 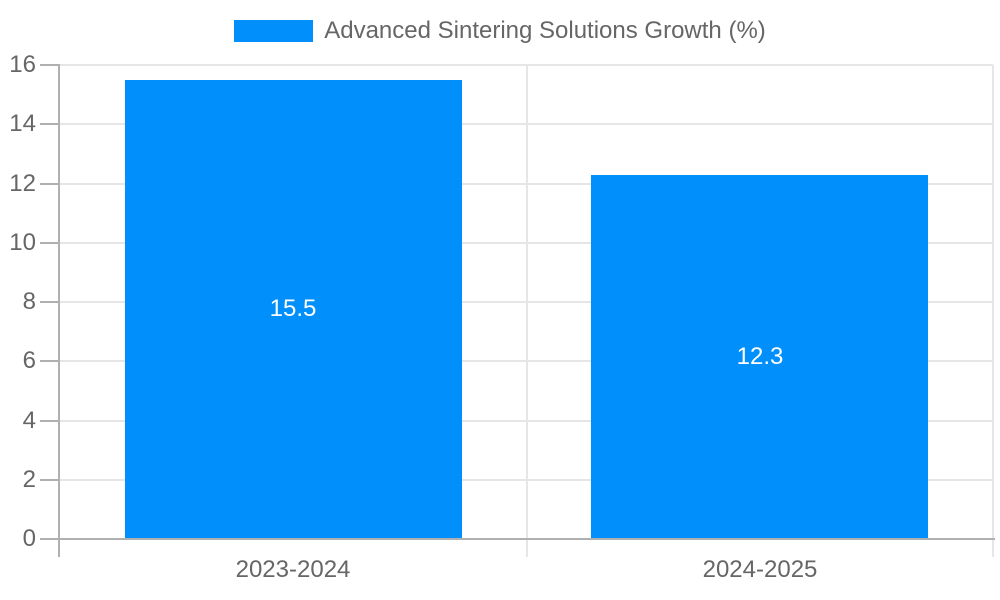 What do you see at coordinates (29, 538) in the screenshot?
I see `y-axis-label: 0` at bounding box center [29, 538].